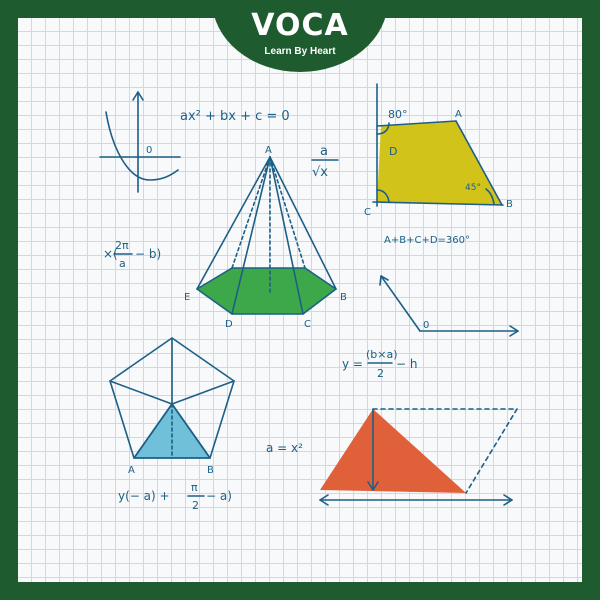  What do you see at coordinates (439, 163) in the screenshot?
I see `quad-fill` at bounding box center [439, 163].